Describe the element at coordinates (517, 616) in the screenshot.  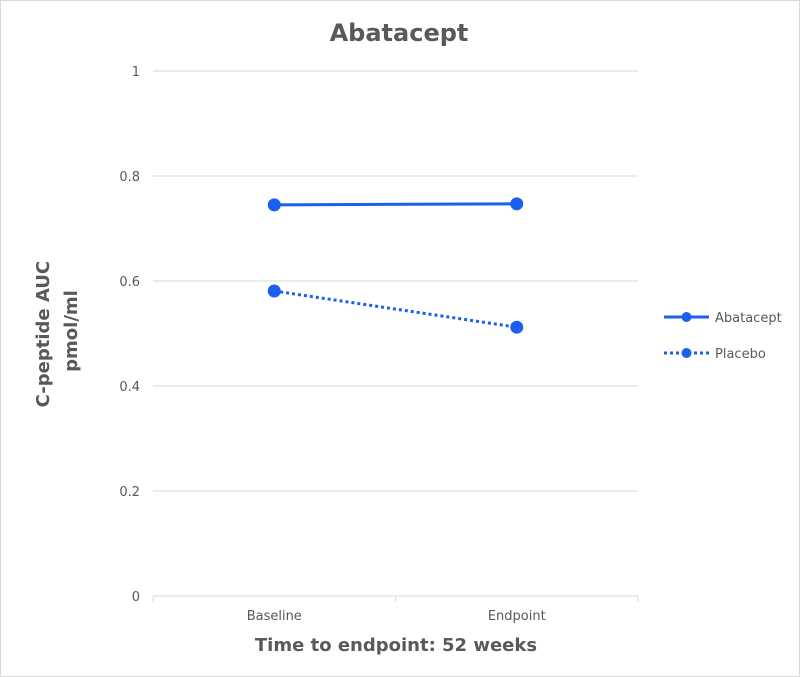
I see `x-tick-label: Endpoint` at that location.